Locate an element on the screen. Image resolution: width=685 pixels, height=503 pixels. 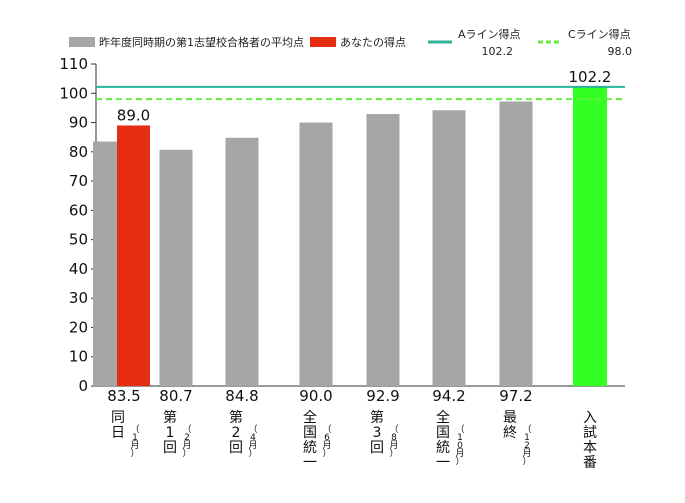
category-label-char: 3 is located at coordinates (377, 433).